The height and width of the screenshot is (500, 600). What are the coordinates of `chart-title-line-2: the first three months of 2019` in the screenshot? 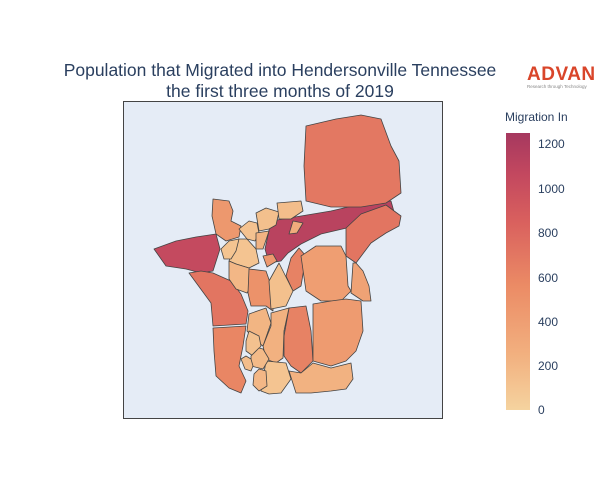 It's located at (280, 91).